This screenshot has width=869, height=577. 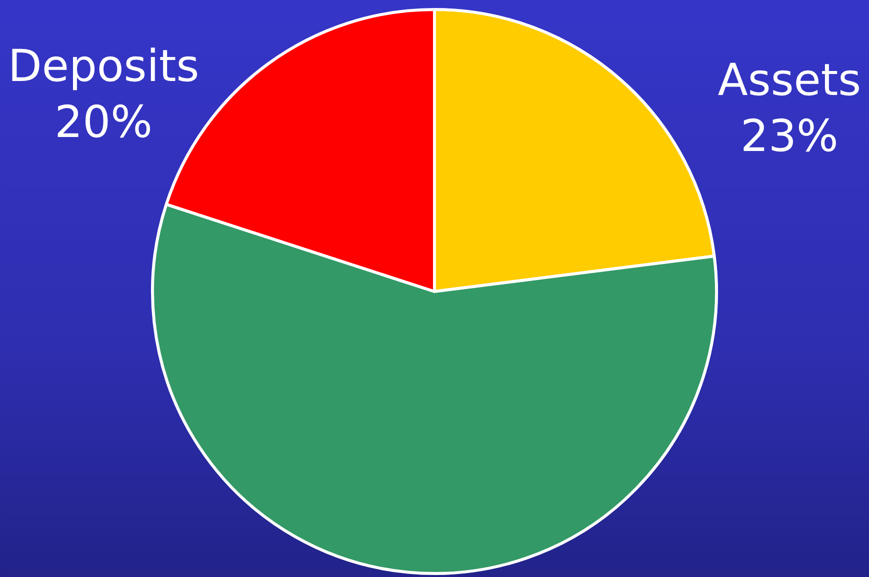 What do you see at coordinates (103, 122) in the screenshot?
I see `data-label: 20%` at bounding box center [103, 122].